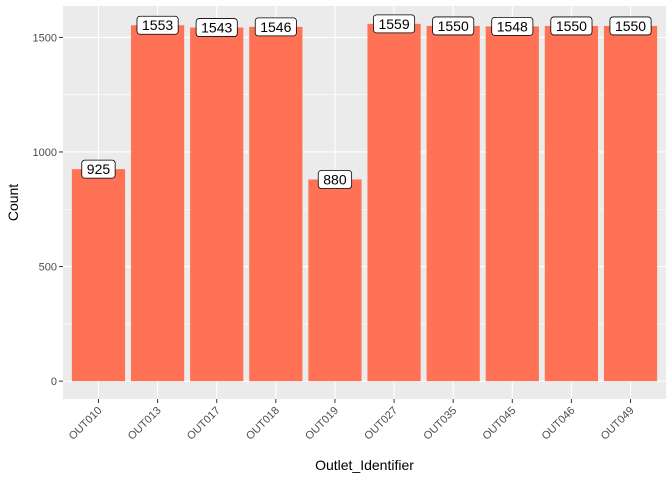 The width and height of the screenshot is (672, 480). Describe the element at coordinates (394, 202) in the screenshot. I see `bar-out027` at that location.